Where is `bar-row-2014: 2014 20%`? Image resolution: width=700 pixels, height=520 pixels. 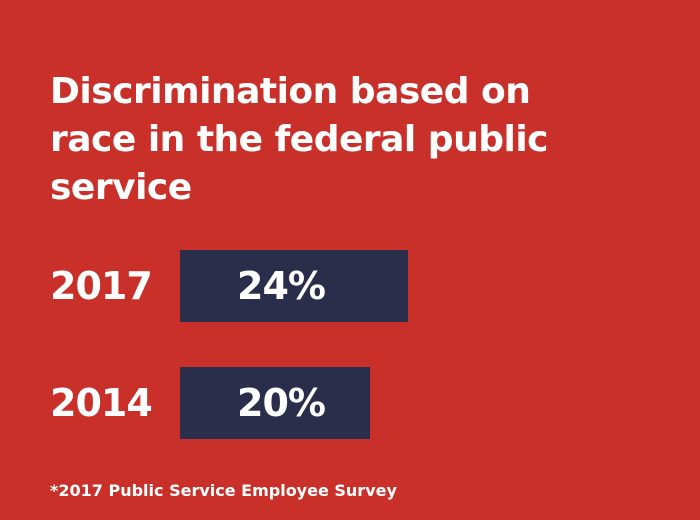
bar-row-2014: 2014 20% is located at coordinates (350, 403).